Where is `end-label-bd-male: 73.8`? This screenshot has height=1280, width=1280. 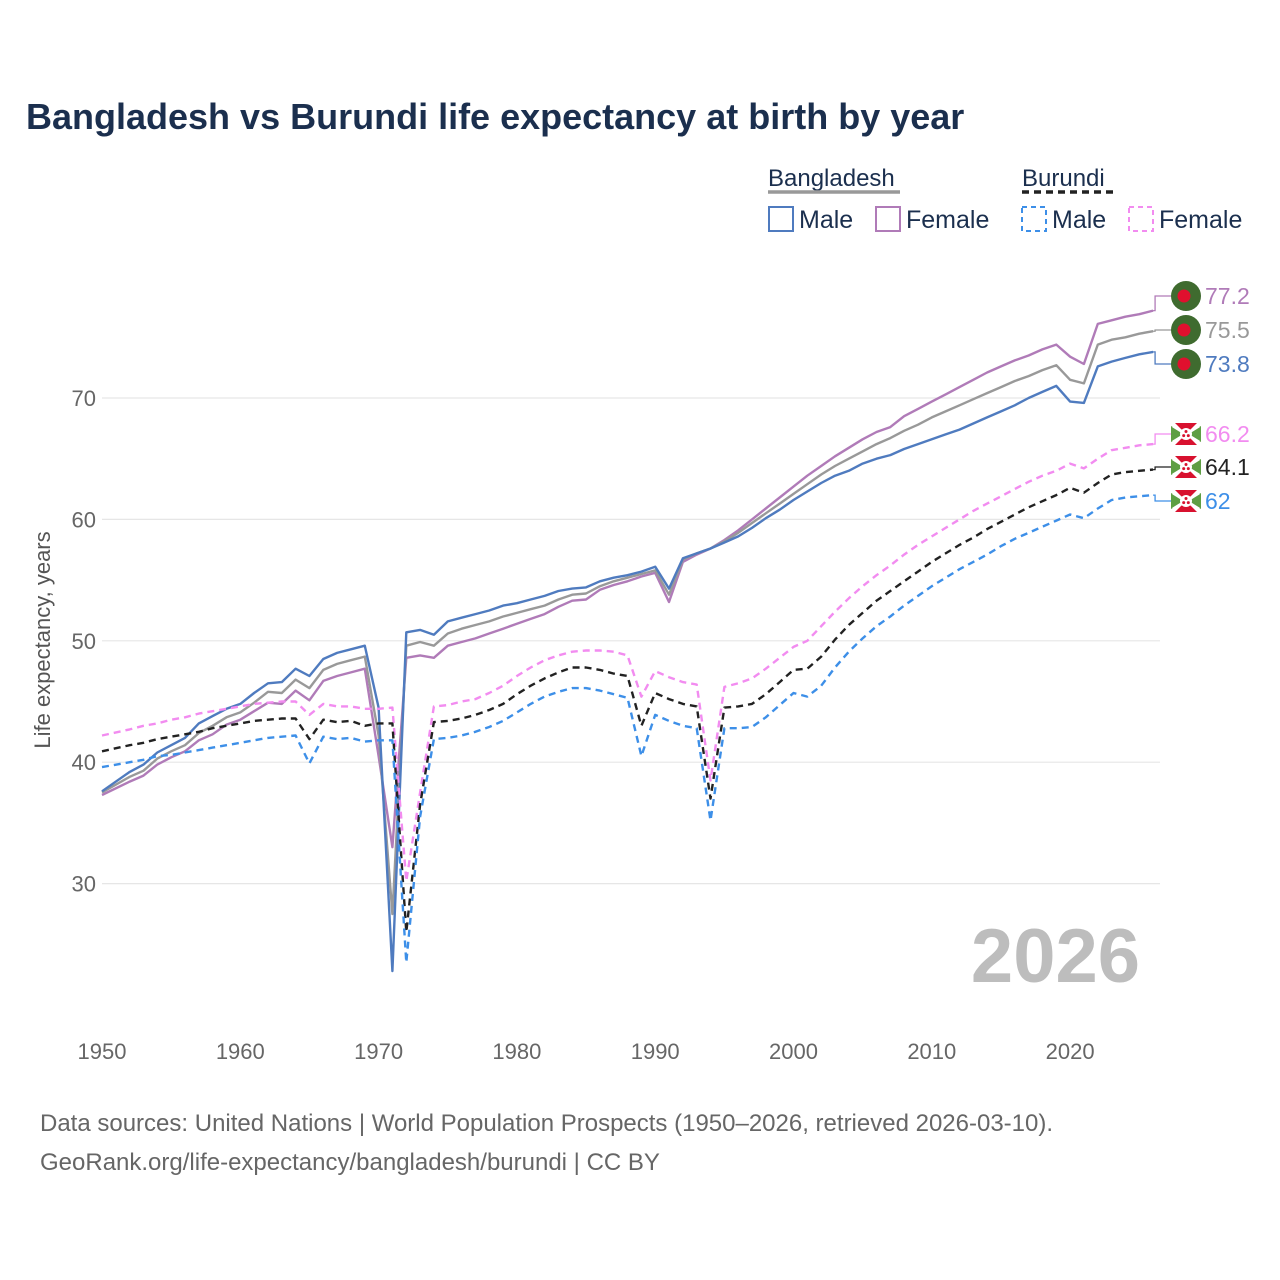
end-label-bd-male: 73.8 is located at coordinates (1227, 364).